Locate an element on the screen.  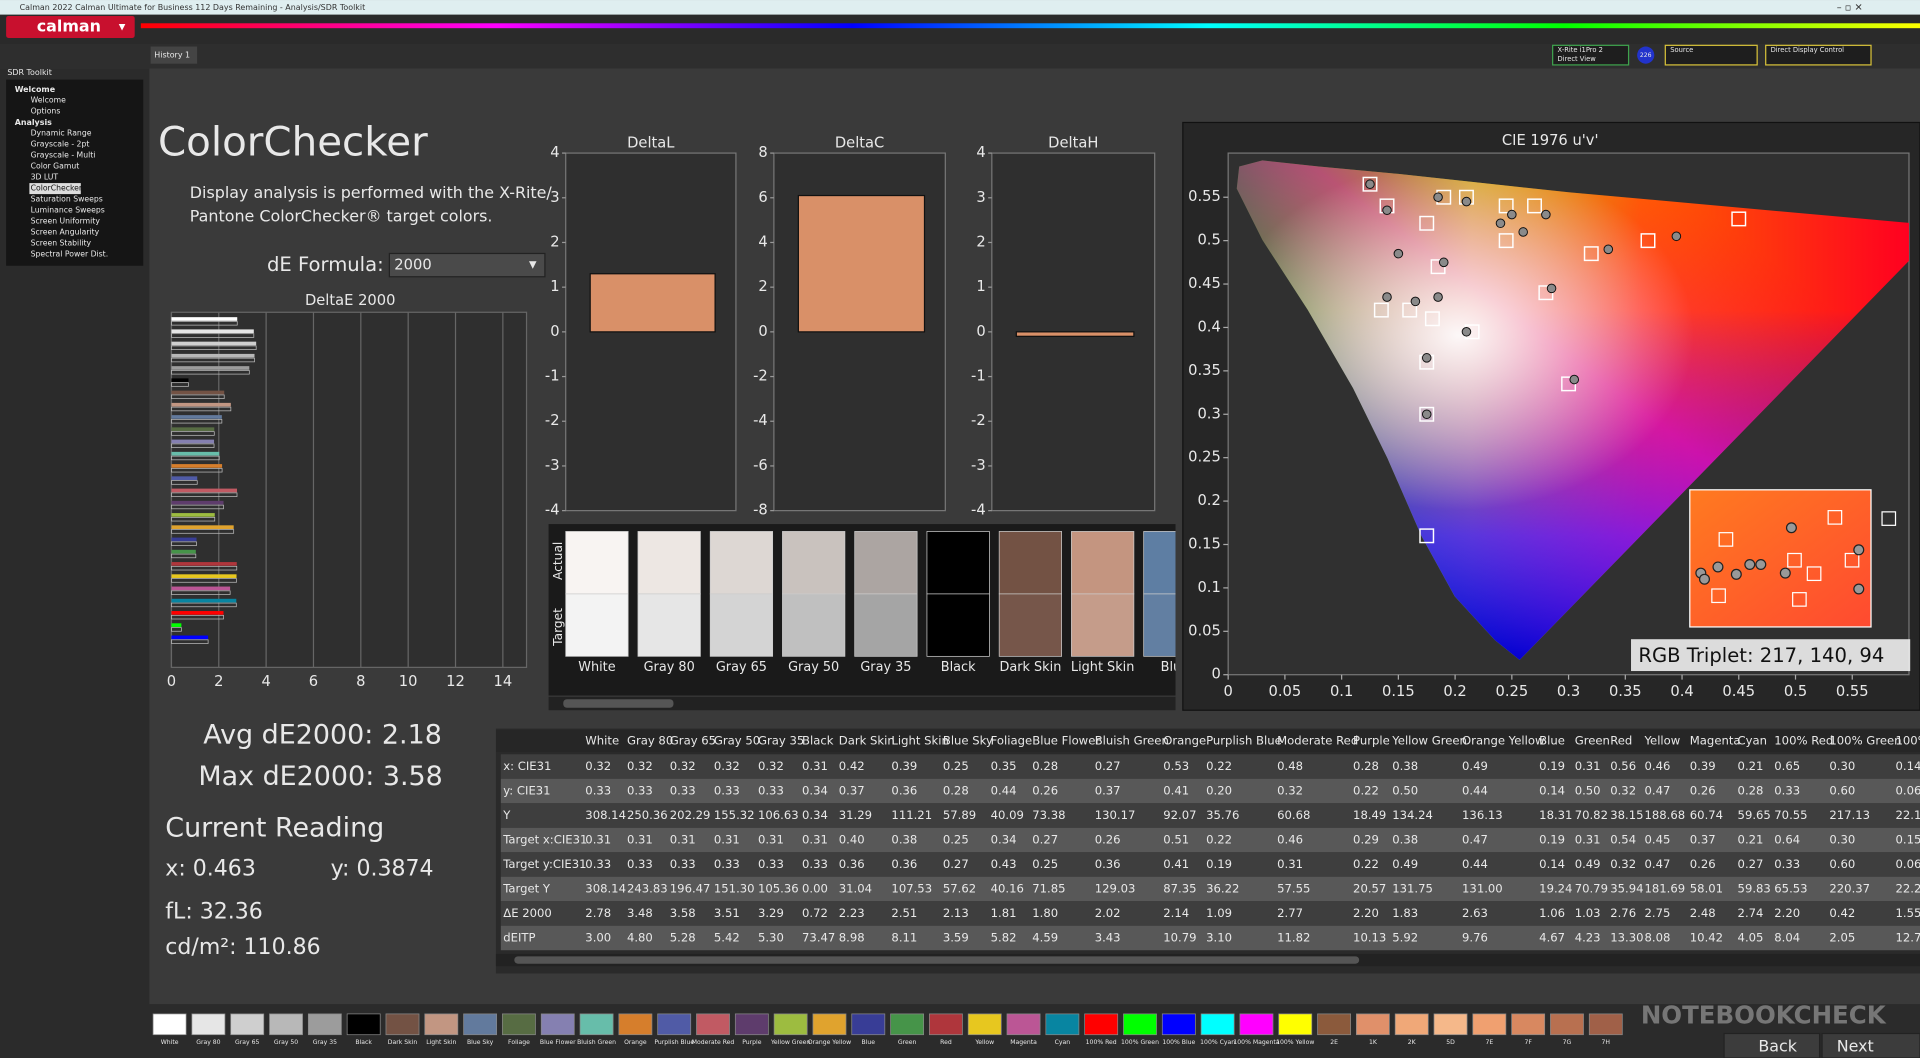
tree-item: Luminance Sweeps is located at coordinates (68, 210).